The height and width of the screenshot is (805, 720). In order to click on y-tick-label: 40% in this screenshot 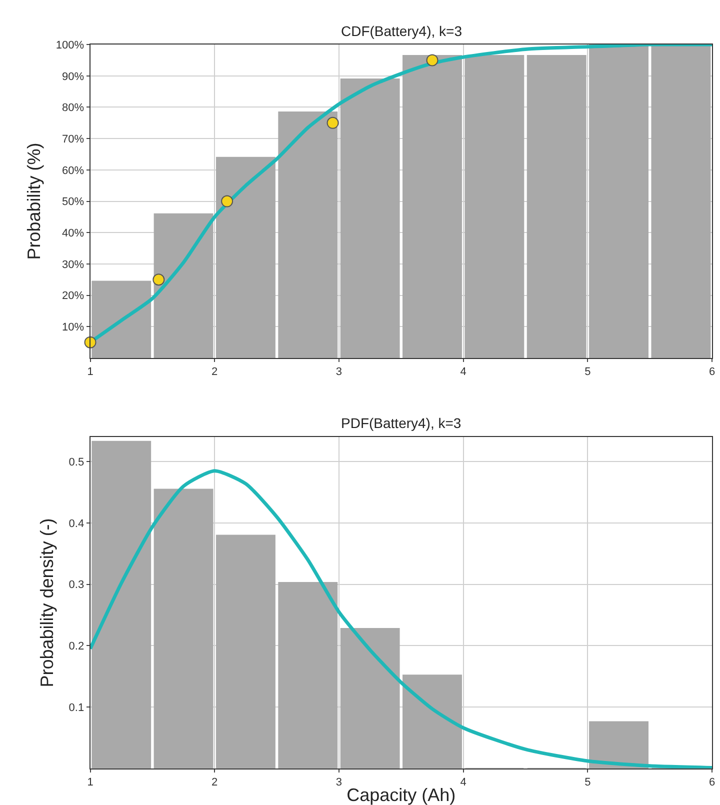, I will do `click(73, 233)`.